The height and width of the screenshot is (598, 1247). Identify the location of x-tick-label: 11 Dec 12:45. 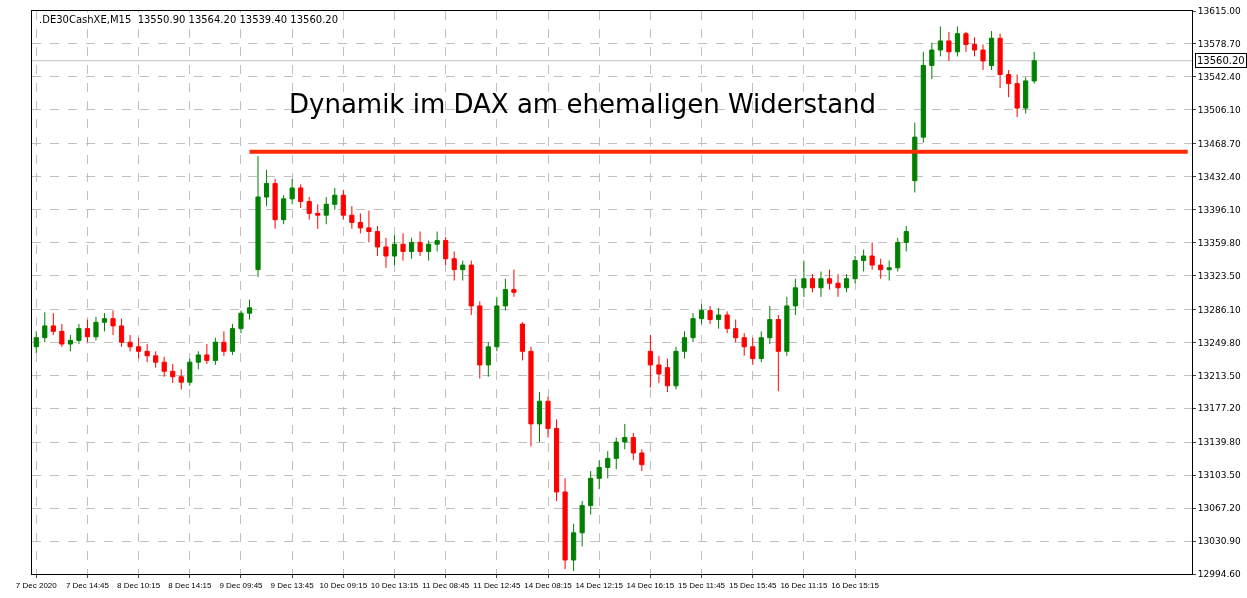
(497, 585).